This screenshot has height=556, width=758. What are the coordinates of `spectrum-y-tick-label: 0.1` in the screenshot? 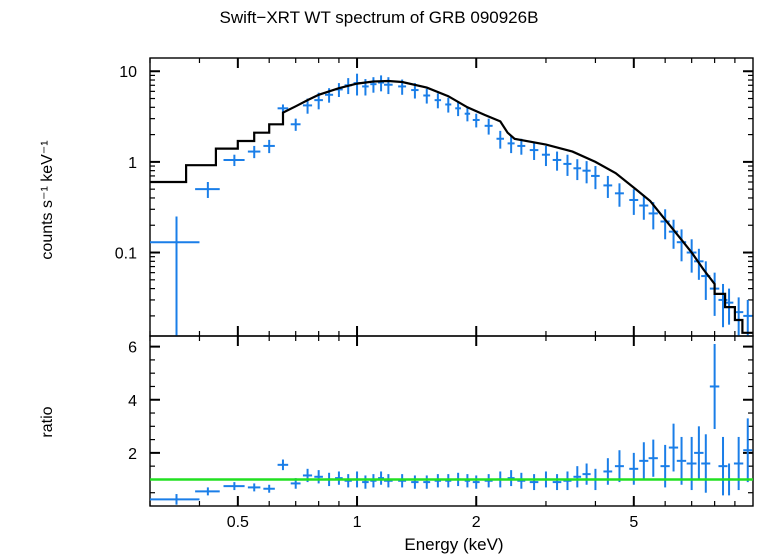 It's located at (126, 254).